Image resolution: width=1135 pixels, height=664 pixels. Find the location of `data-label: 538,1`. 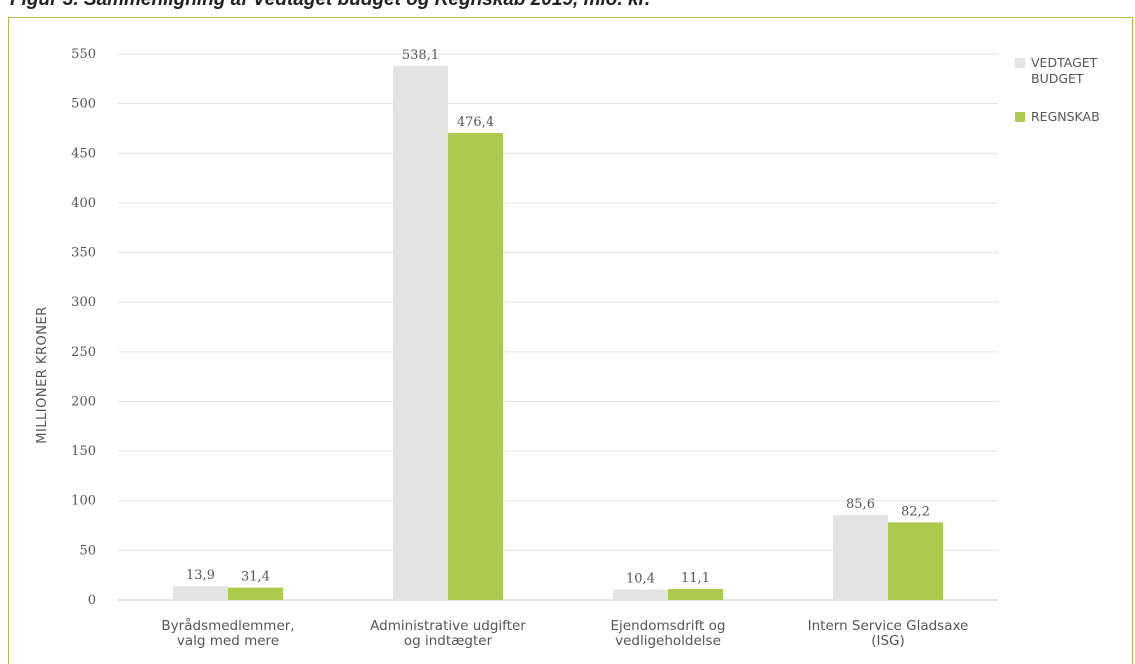

data-label: 538,1 is located at coordinates (420, 55).